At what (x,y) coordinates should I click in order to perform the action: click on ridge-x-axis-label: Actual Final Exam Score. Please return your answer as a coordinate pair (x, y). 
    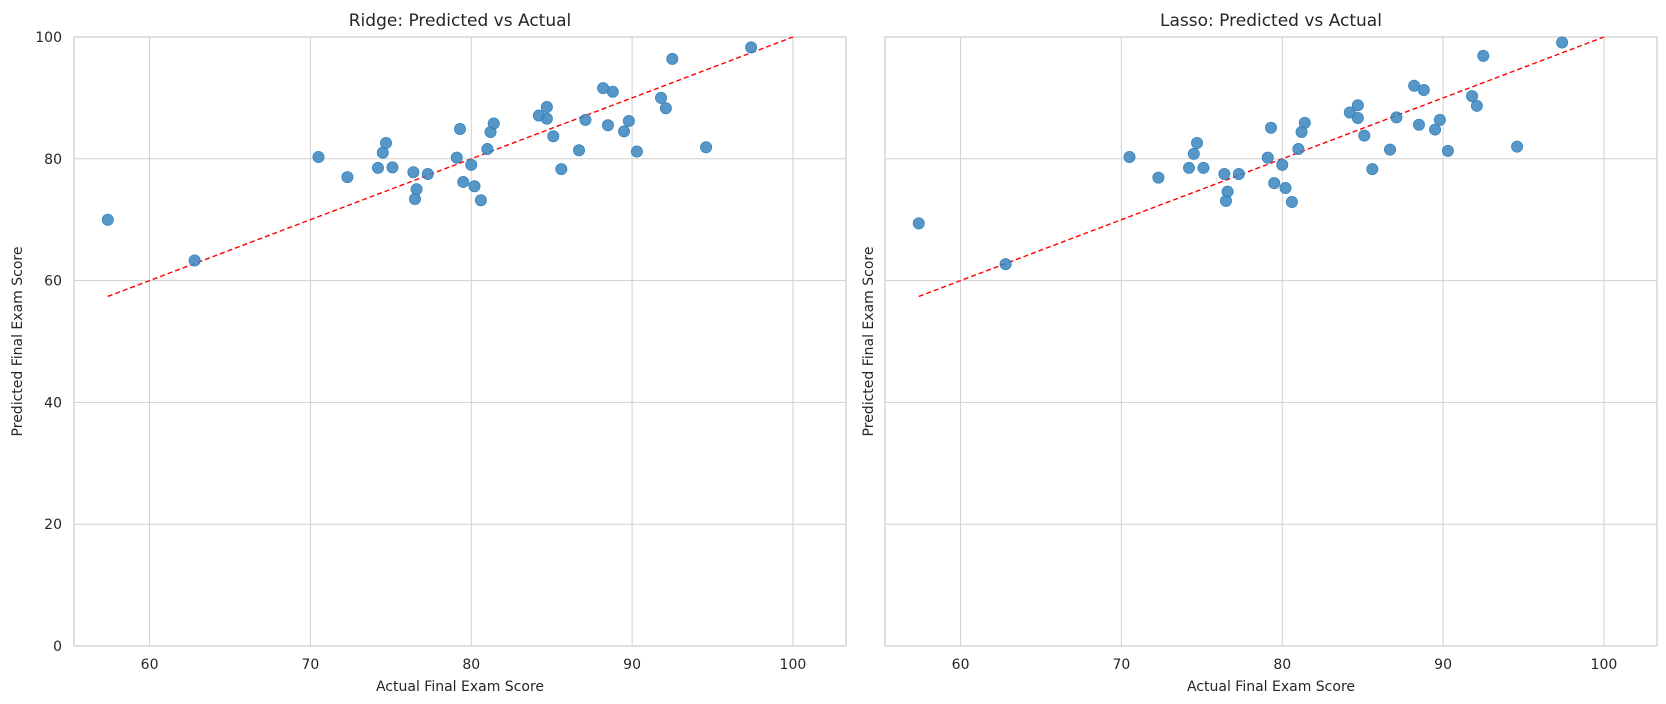
    Looking at the image, I should click on (460, 687).